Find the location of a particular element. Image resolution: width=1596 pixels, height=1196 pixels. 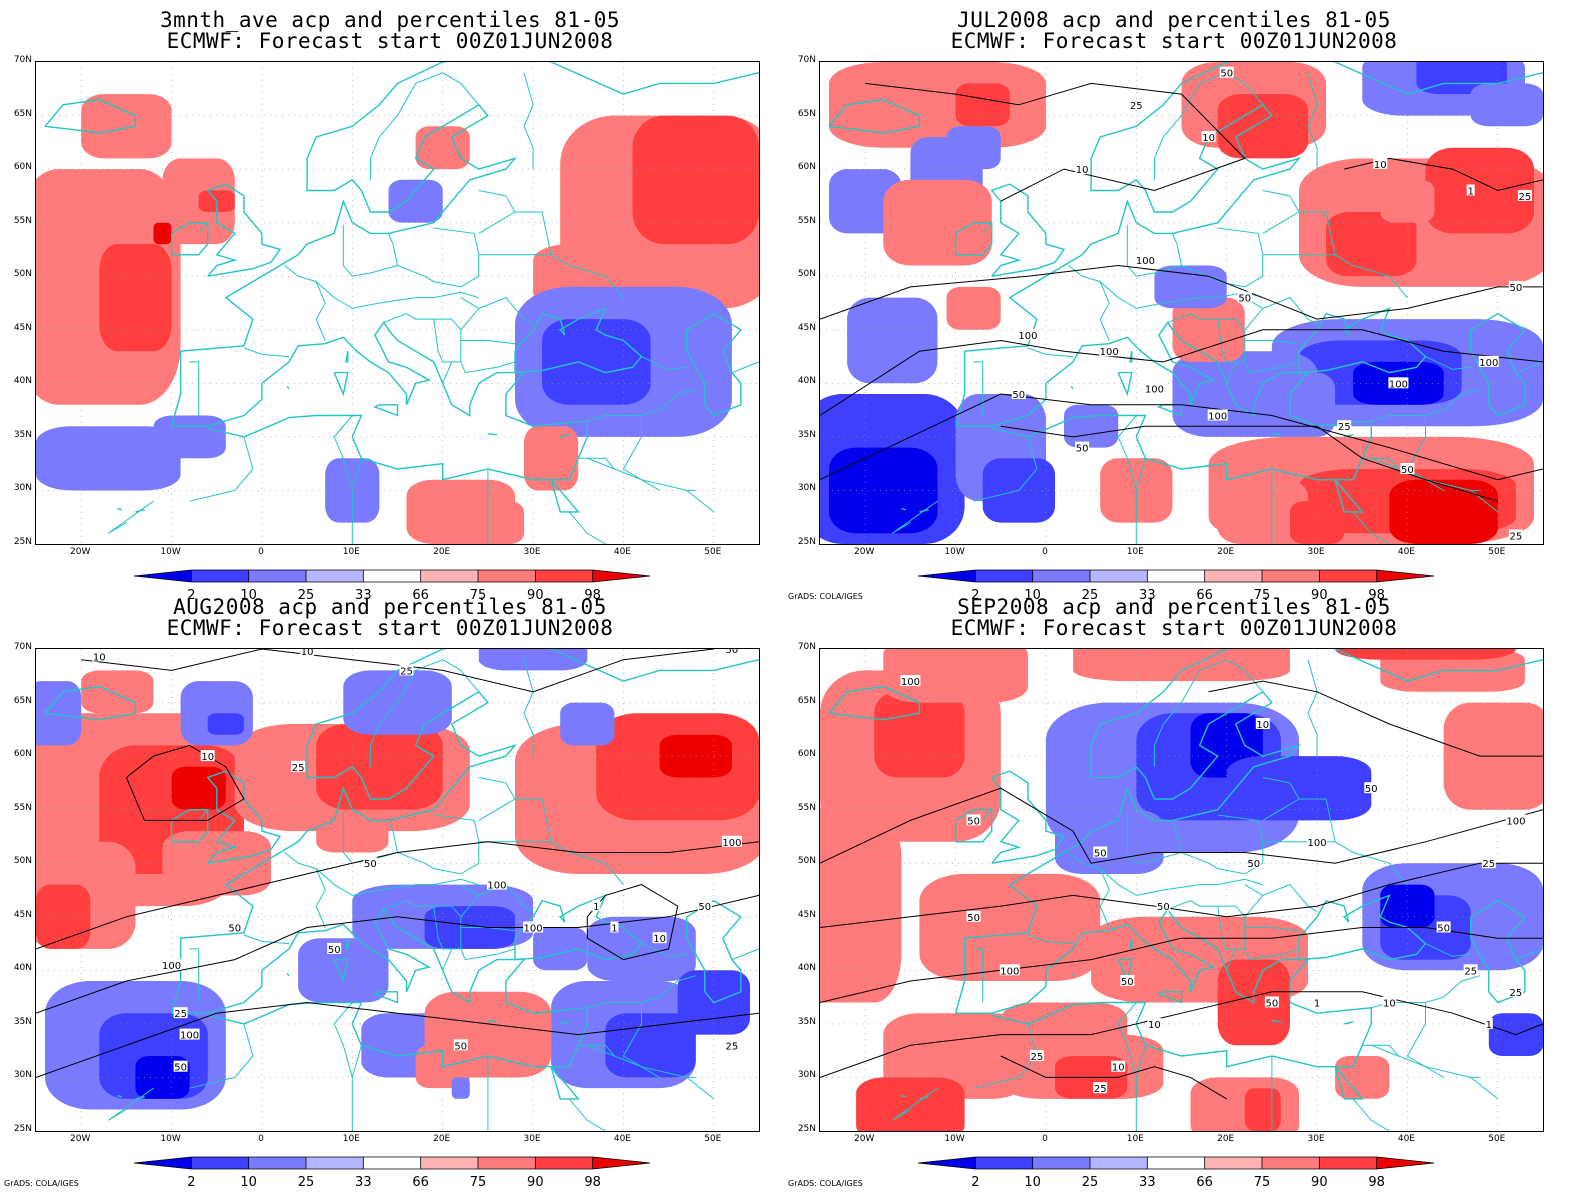

latitude-label: 45N is located at coordinates (22, 914).